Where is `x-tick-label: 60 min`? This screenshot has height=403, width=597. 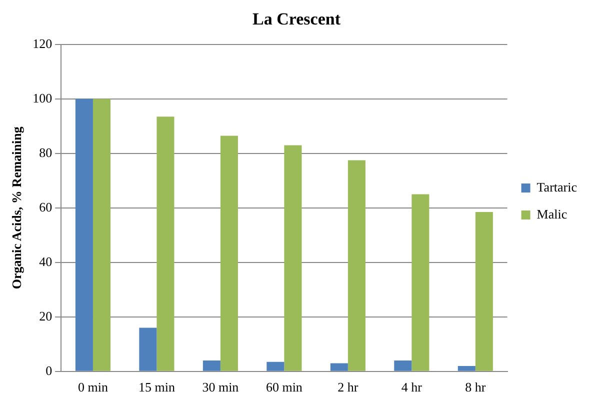 x-tick-label: 60 min is located at coordinates (284, 387).